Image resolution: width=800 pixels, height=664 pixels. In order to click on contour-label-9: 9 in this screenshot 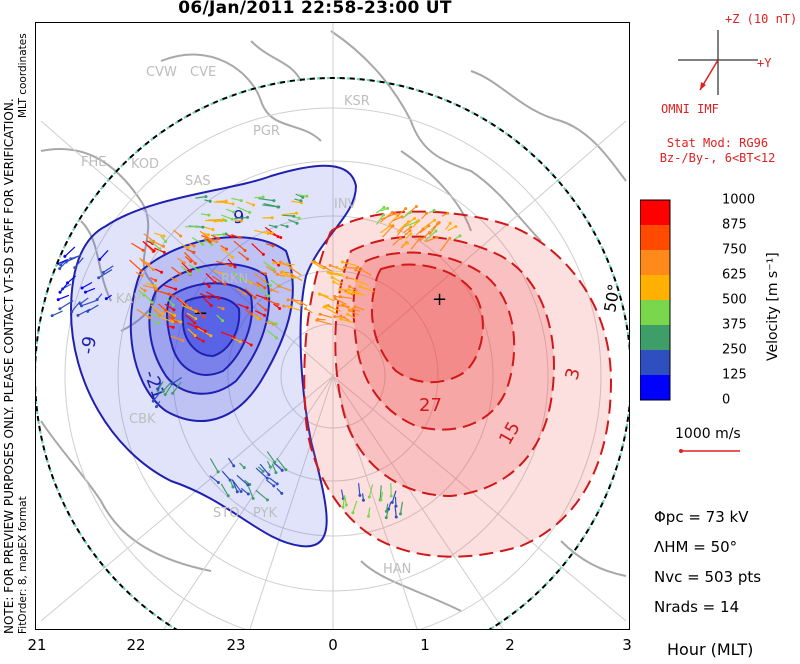, I will do `click(238, 217)`.